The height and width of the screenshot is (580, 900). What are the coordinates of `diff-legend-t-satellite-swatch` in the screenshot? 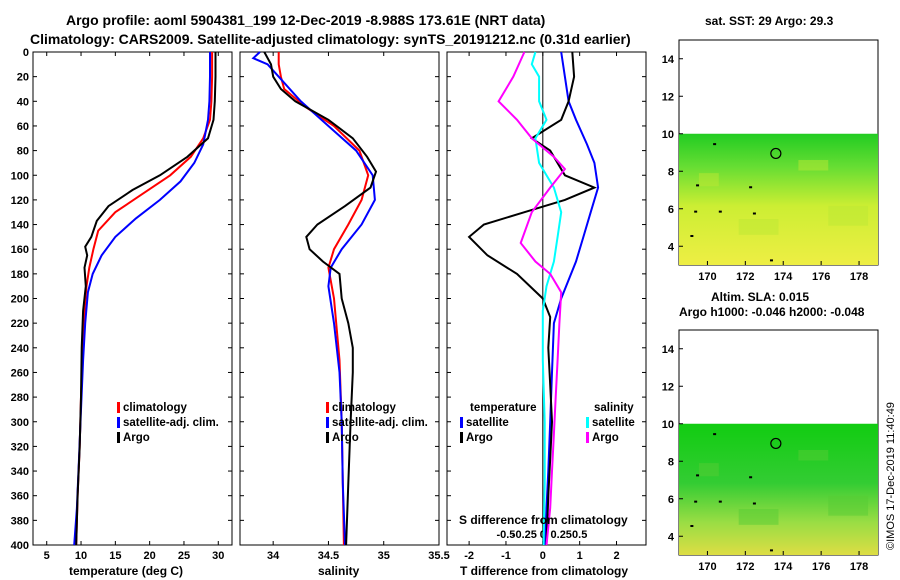 It's located at (461, 422).